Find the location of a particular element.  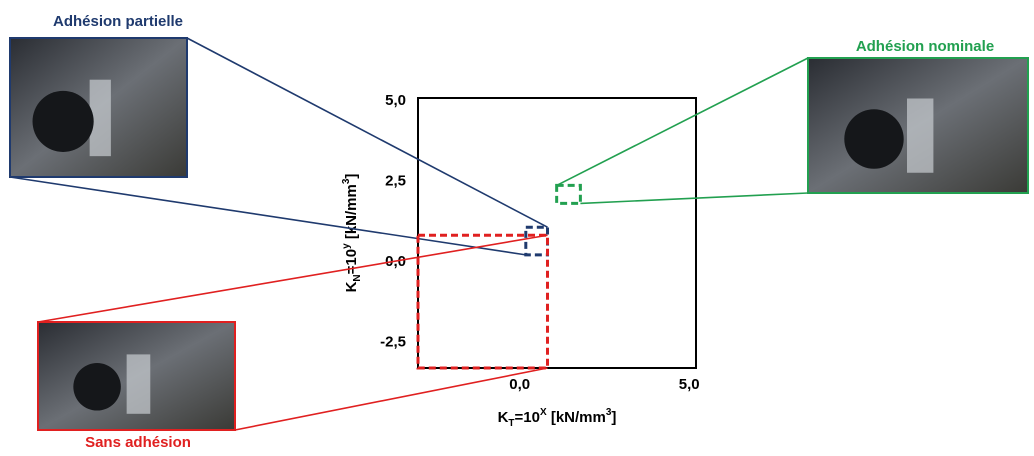

x-axis-label: KT=10X [kN/mm3] is located at coordinates (557, 418).